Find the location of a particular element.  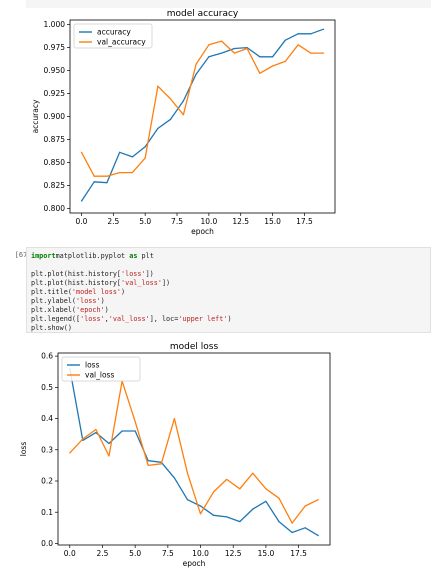

code-keyword: import is located at coordinates (43, 256).